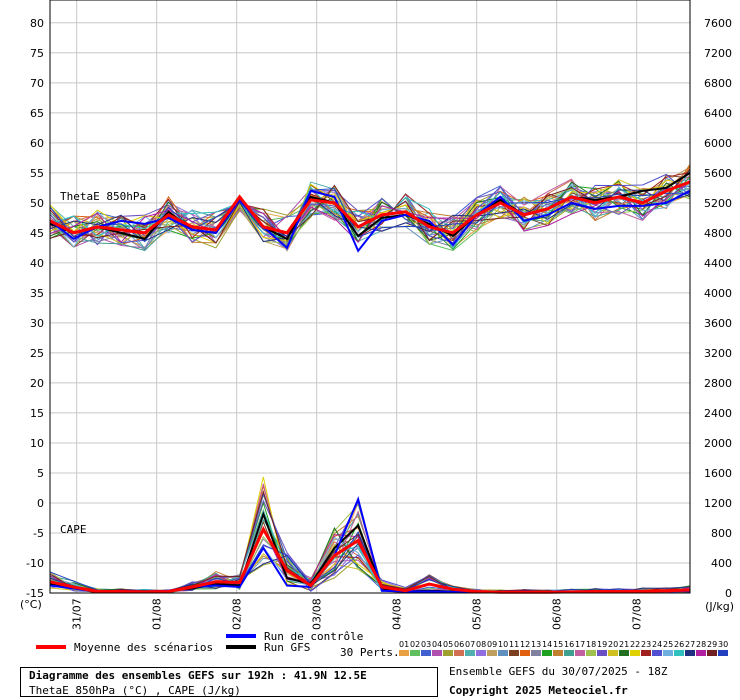  I want to click on left-tick-label: 50, so click(37, 203).